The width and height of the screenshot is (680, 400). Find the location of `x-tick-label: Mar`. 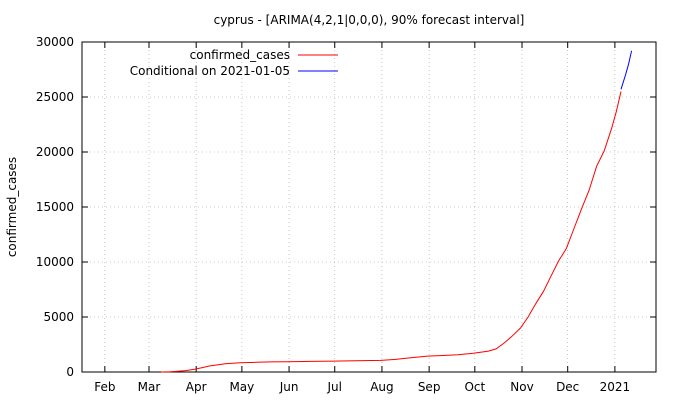

x-tick-label: Mar is located at coordinates (149, 387).